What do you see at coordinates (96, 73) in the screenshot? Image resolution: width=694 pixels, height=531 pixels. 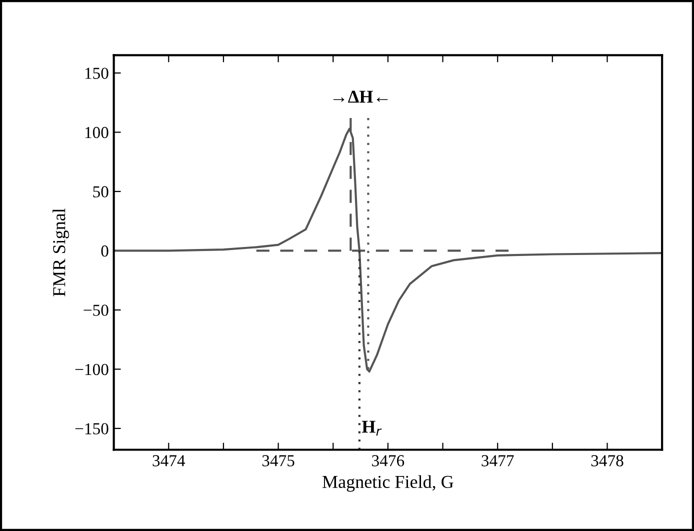 I see `y-tick-label: 150` at bounding box center [96, 73].